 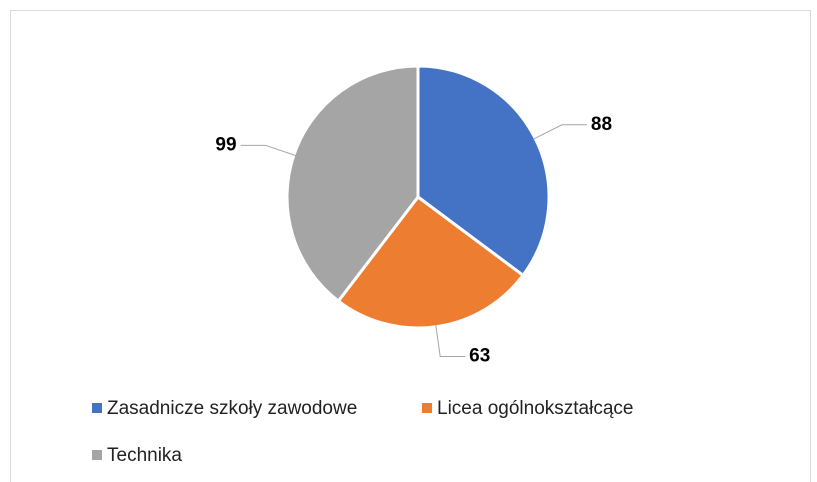 What do you see at coordinates (601, 124) in the screenshot?
I see `data-label: 88` at bounding box center [601, 124].